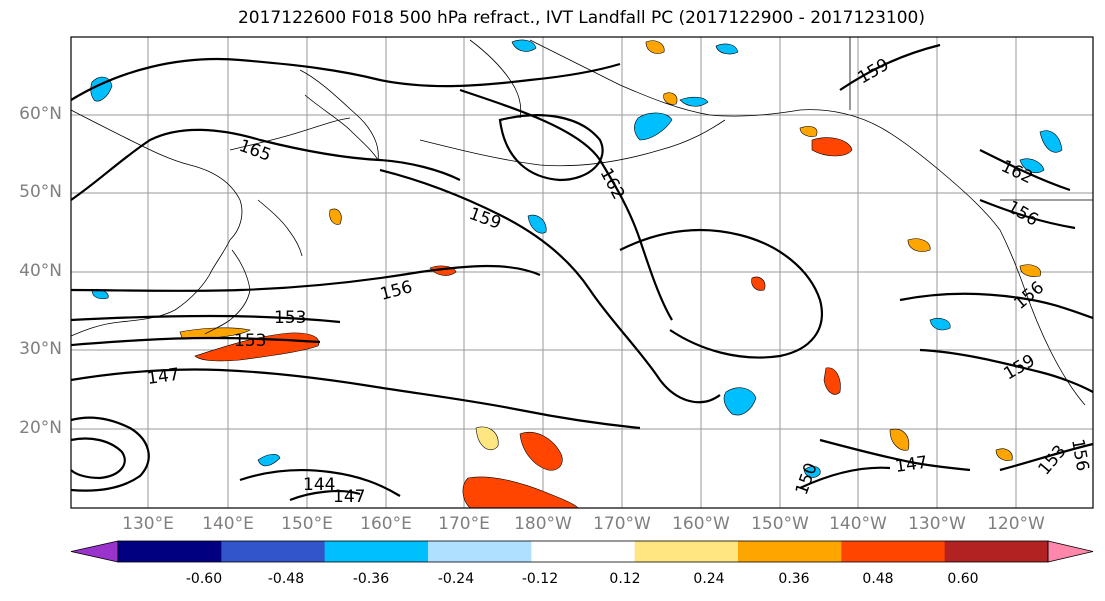 The width and height of the screenshot is (1105, 601). I want to click on colorbar-outline, so click(583, 551).